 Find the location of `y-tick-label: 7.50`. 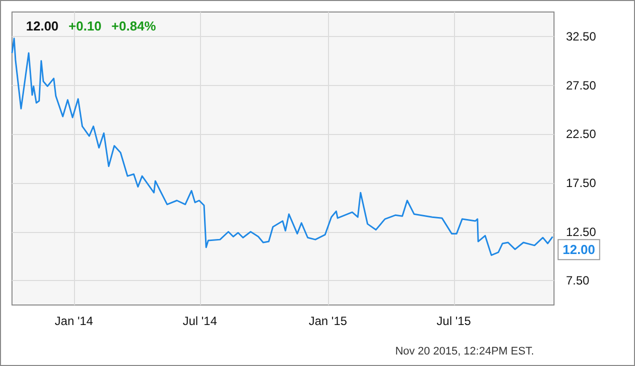

y-tick-label: 7.50 is located at coordinates (578, 281).